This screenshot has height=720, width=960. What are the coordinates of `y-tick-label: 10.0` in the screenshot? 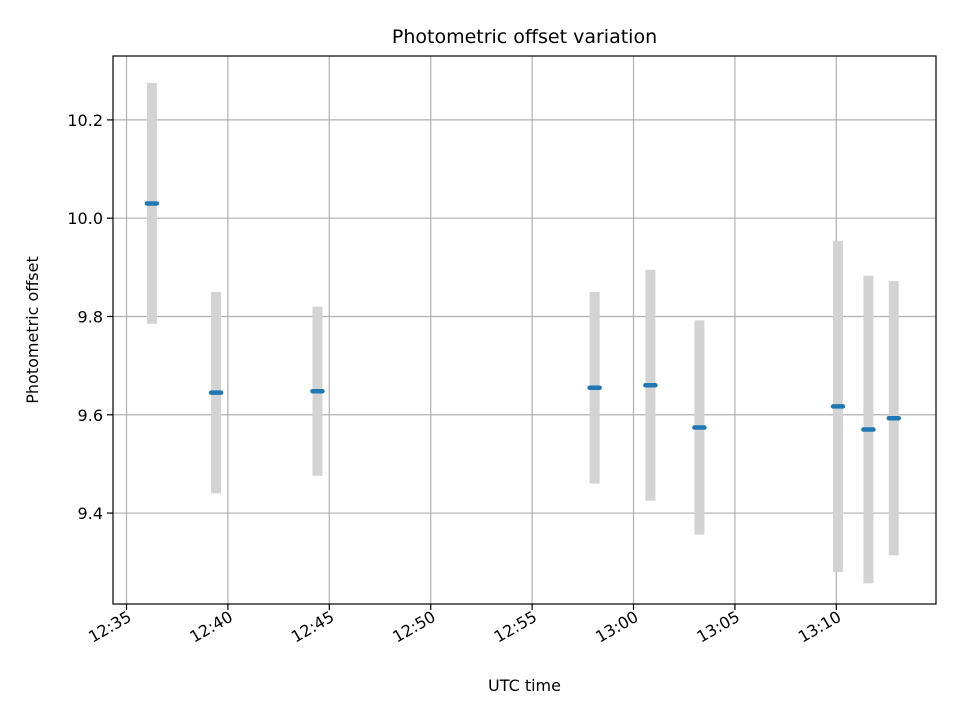 It's located at (85, 218).